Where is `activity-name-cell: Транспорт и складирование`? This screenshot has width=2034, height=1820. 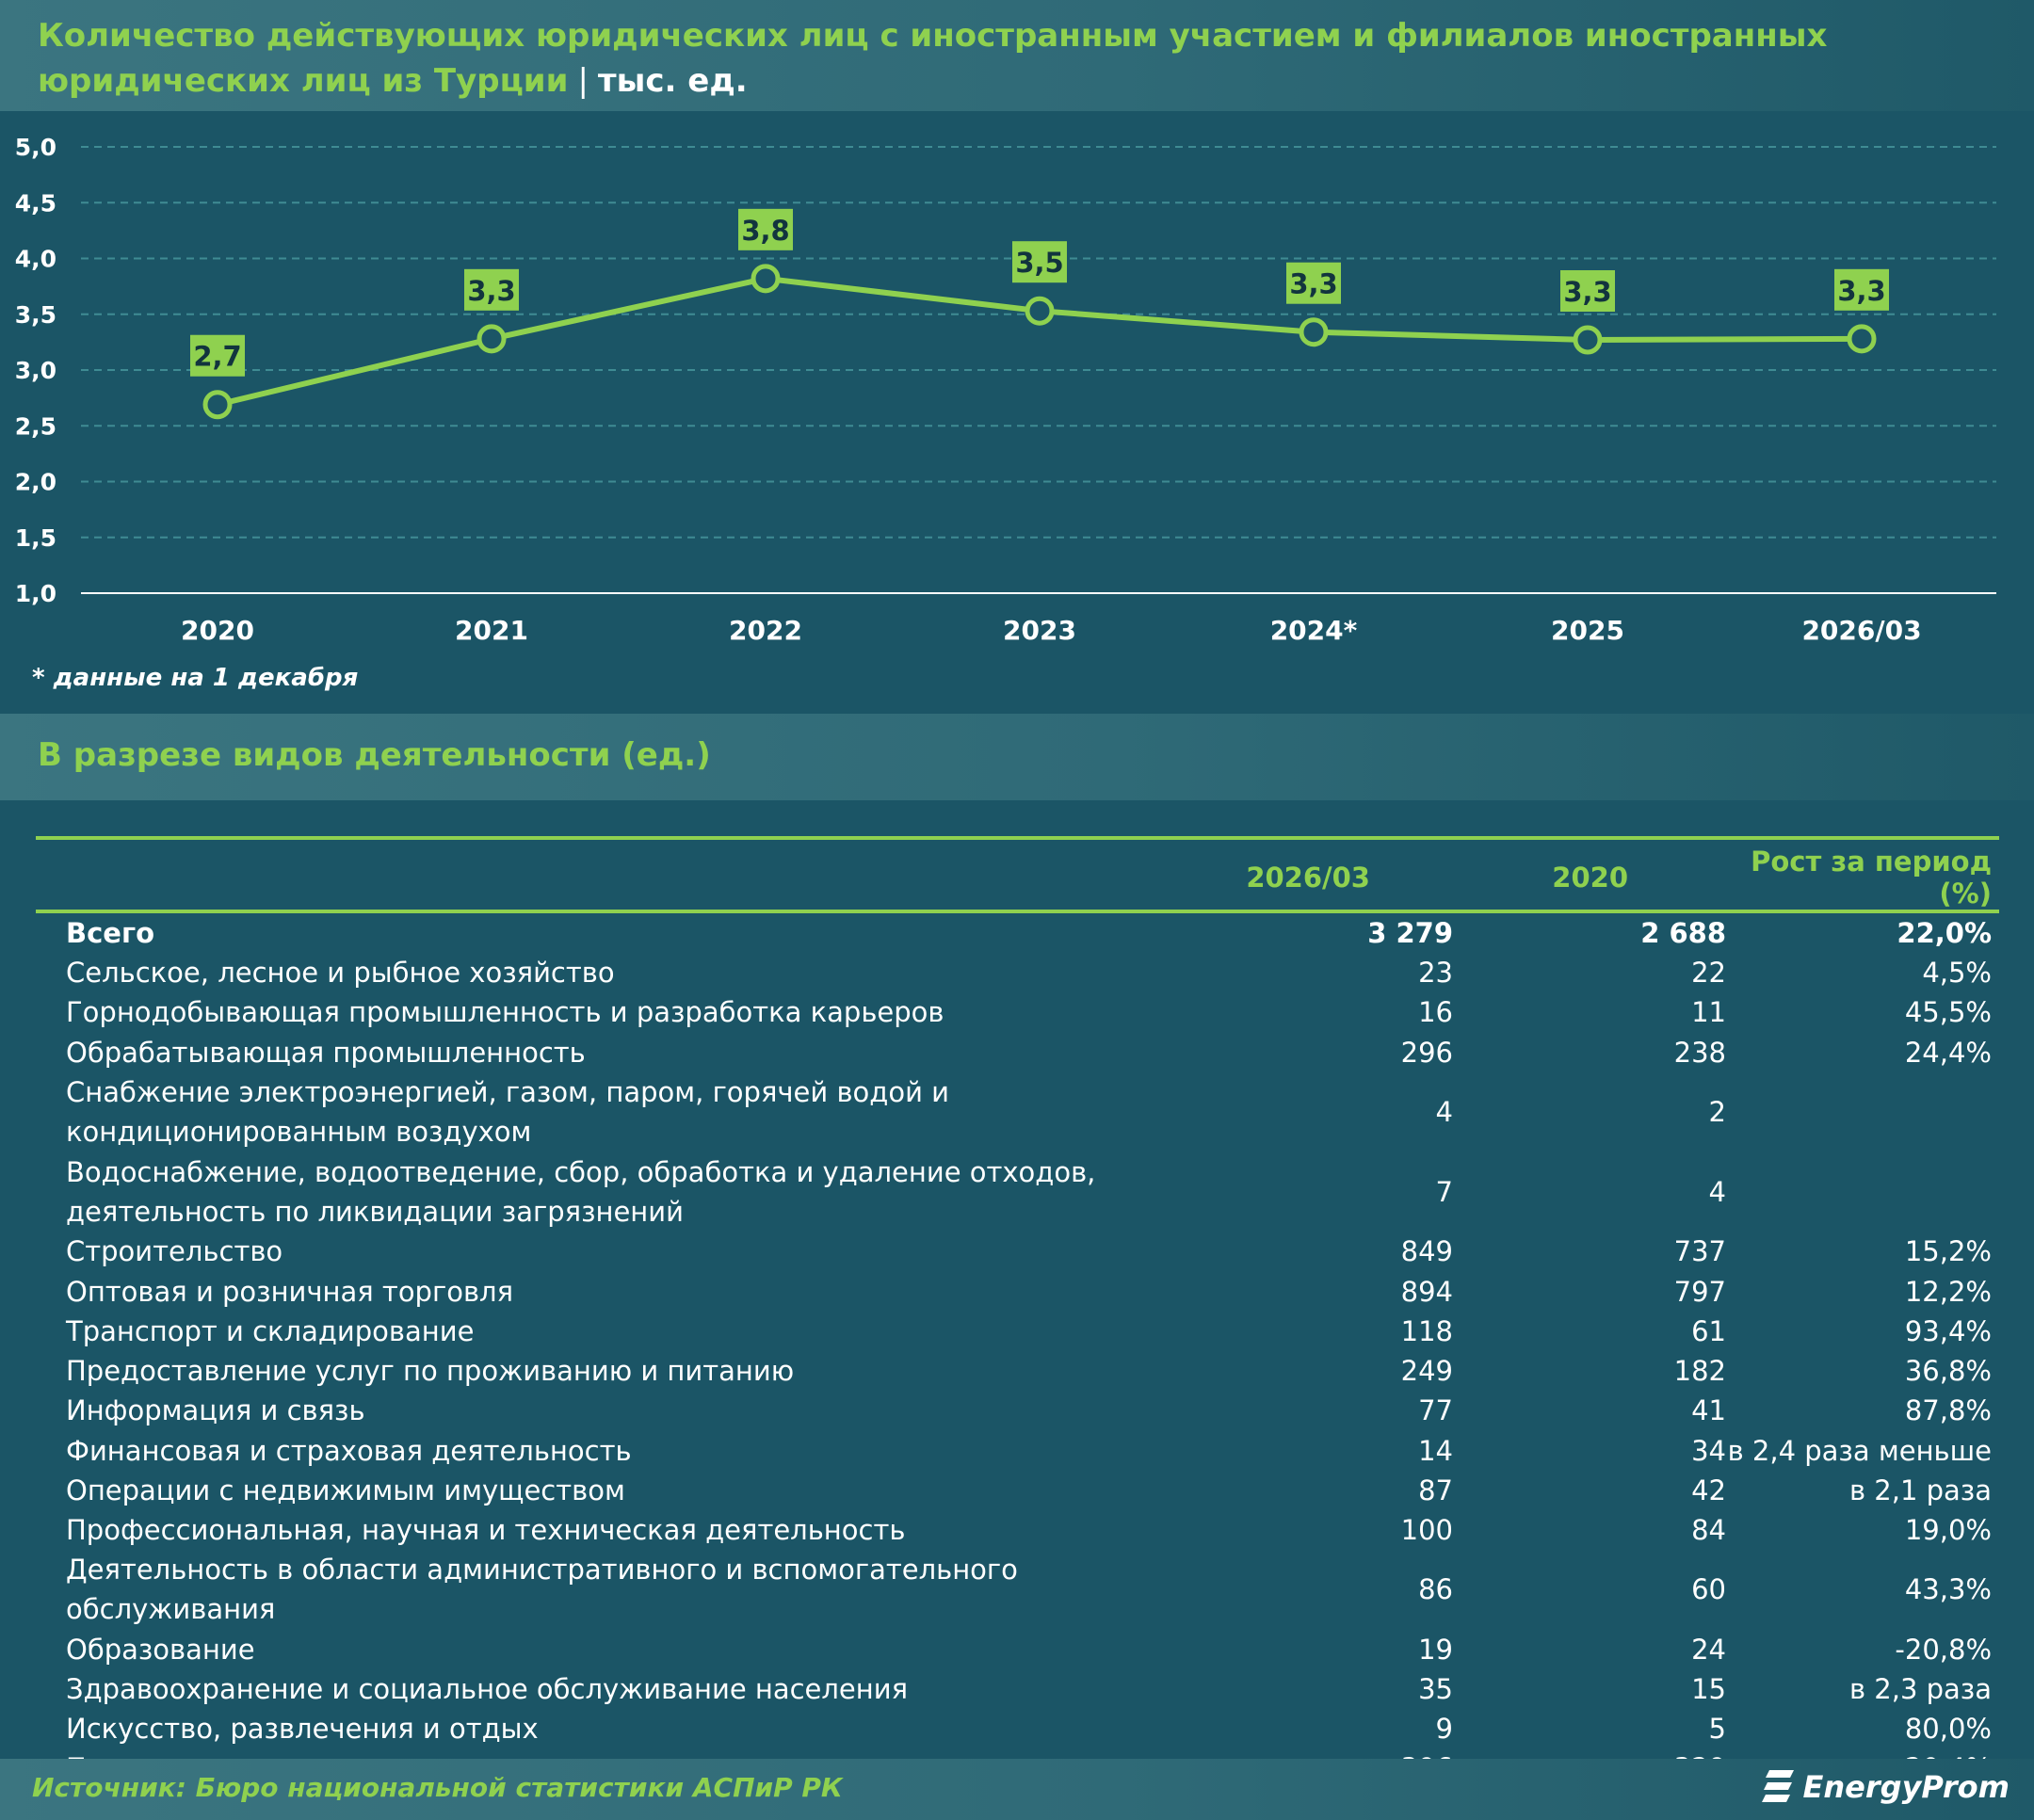
activity-name-cell: Транспорт и складирование is located at coordinates (270, 1330).